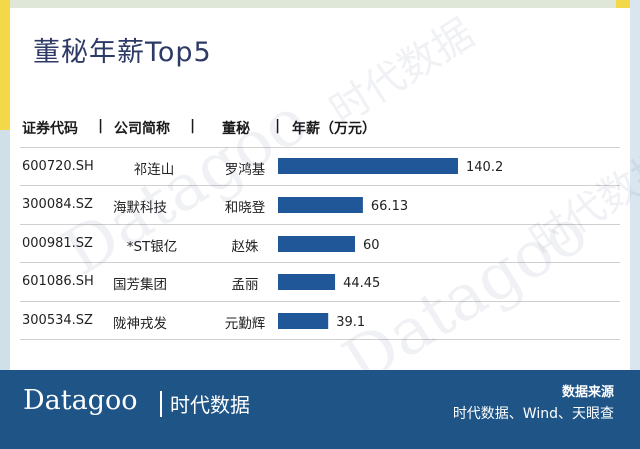 This screenshot has height=449, width=640. I want to click on bar-value-label: 140.2, so click(484, 167).